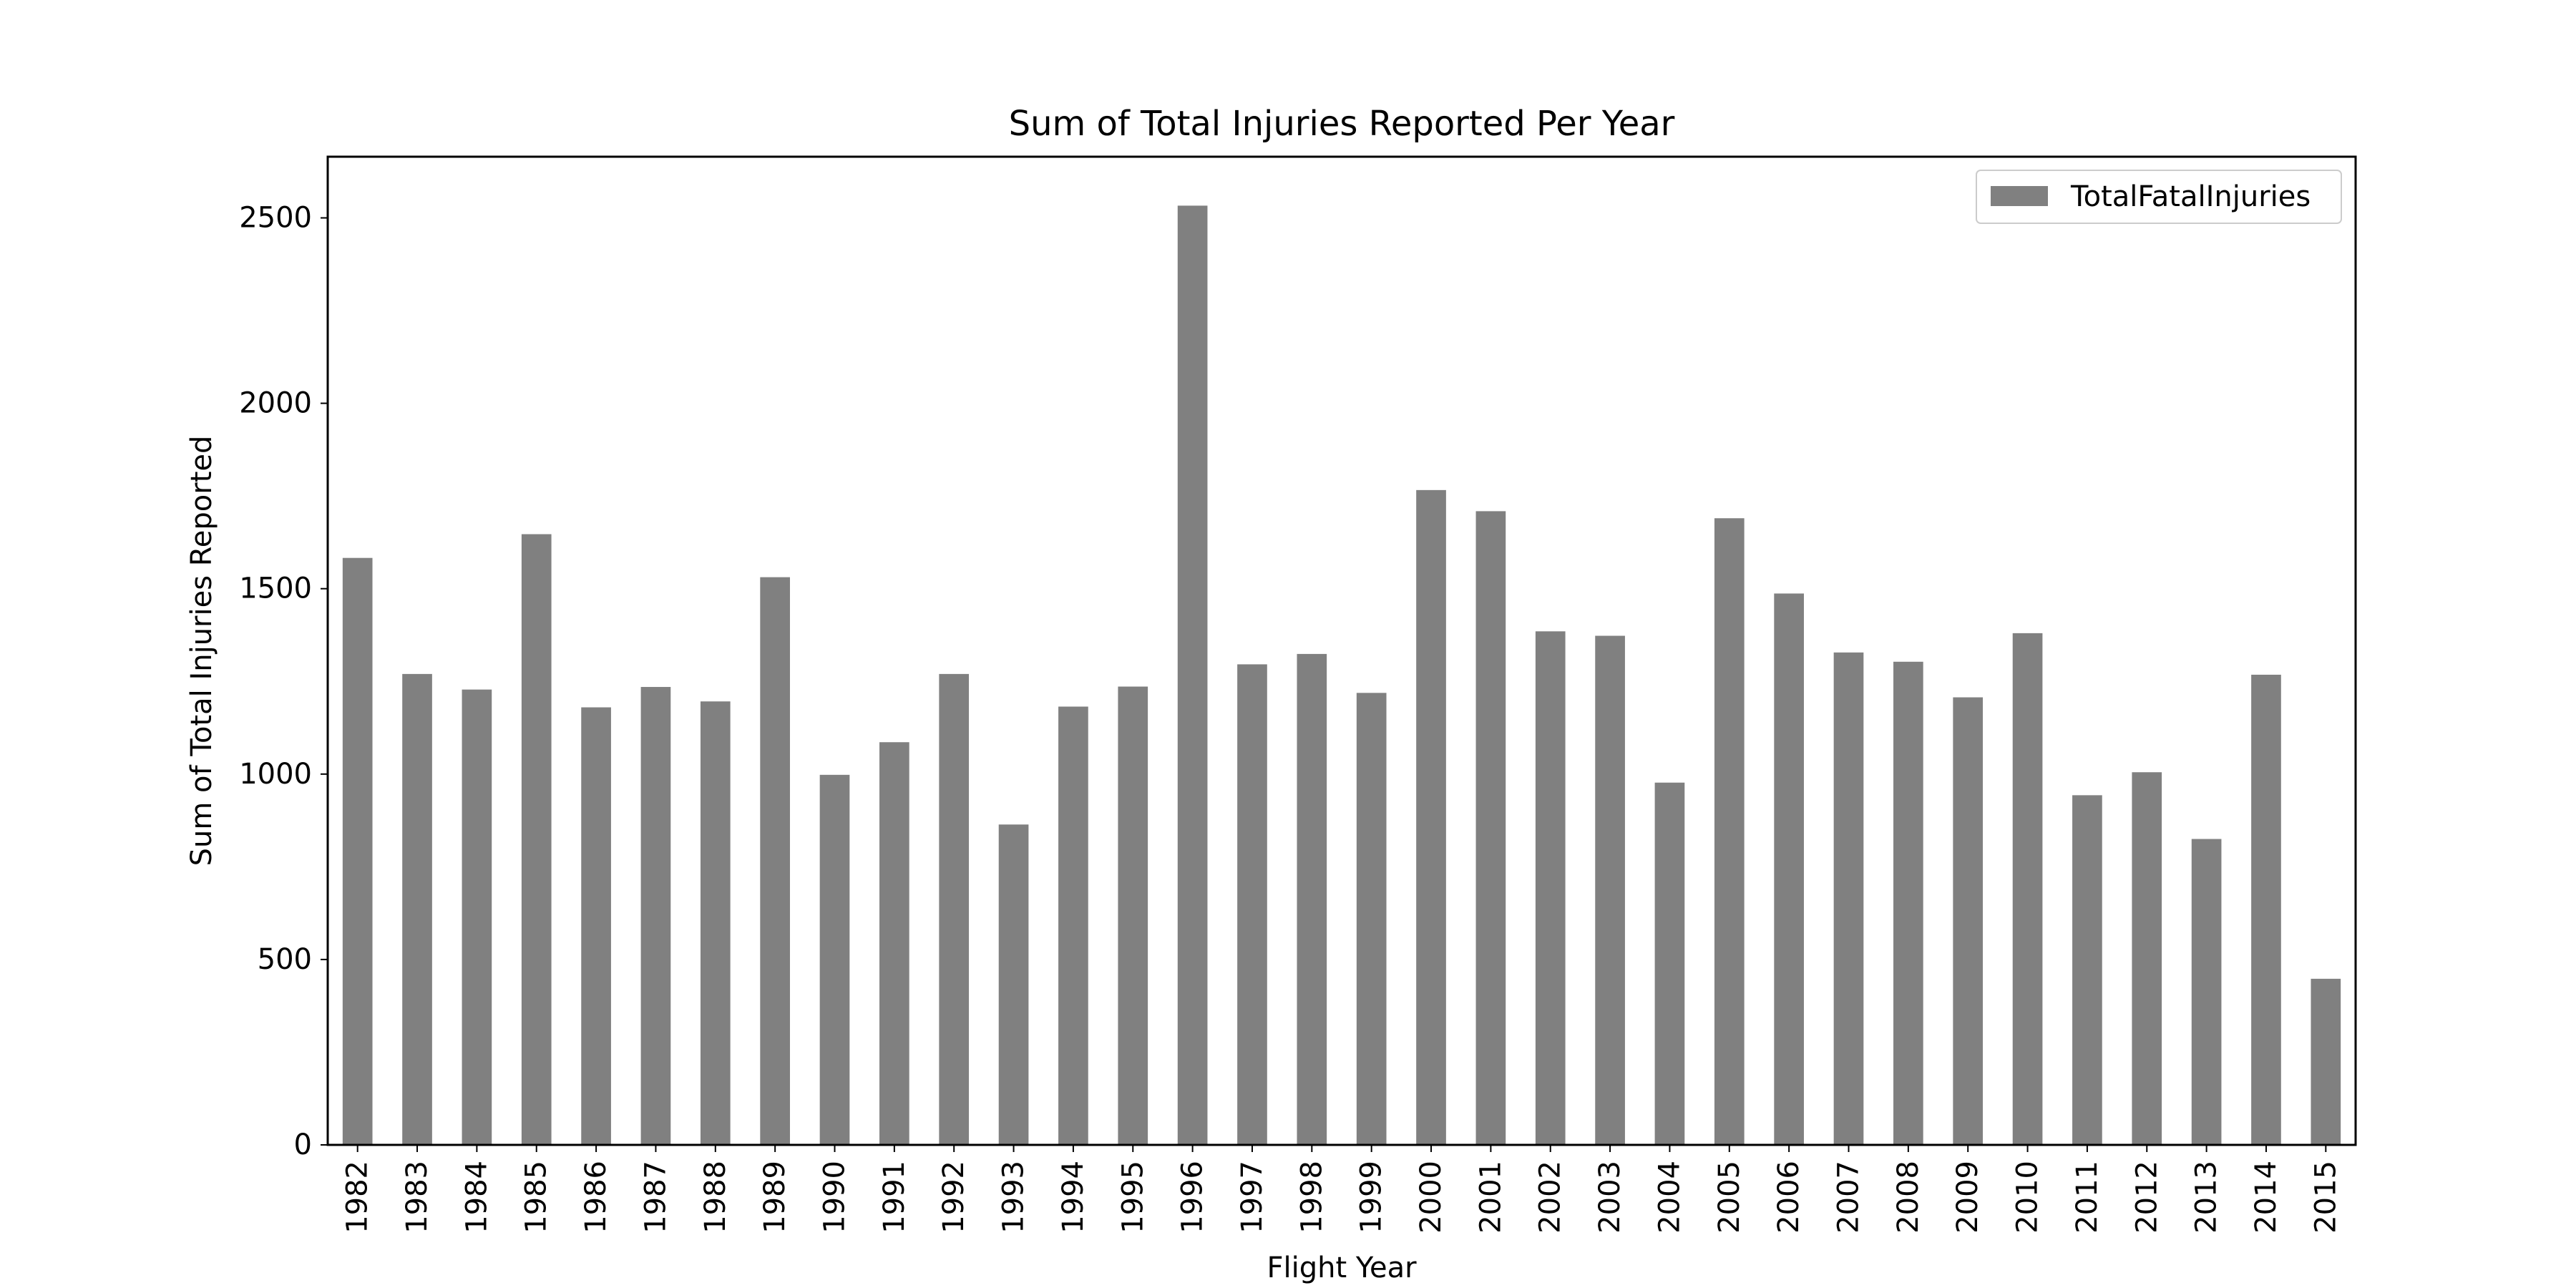 The image size is (2576, 1288). I want to click on bar-1989, so click(775, 861).